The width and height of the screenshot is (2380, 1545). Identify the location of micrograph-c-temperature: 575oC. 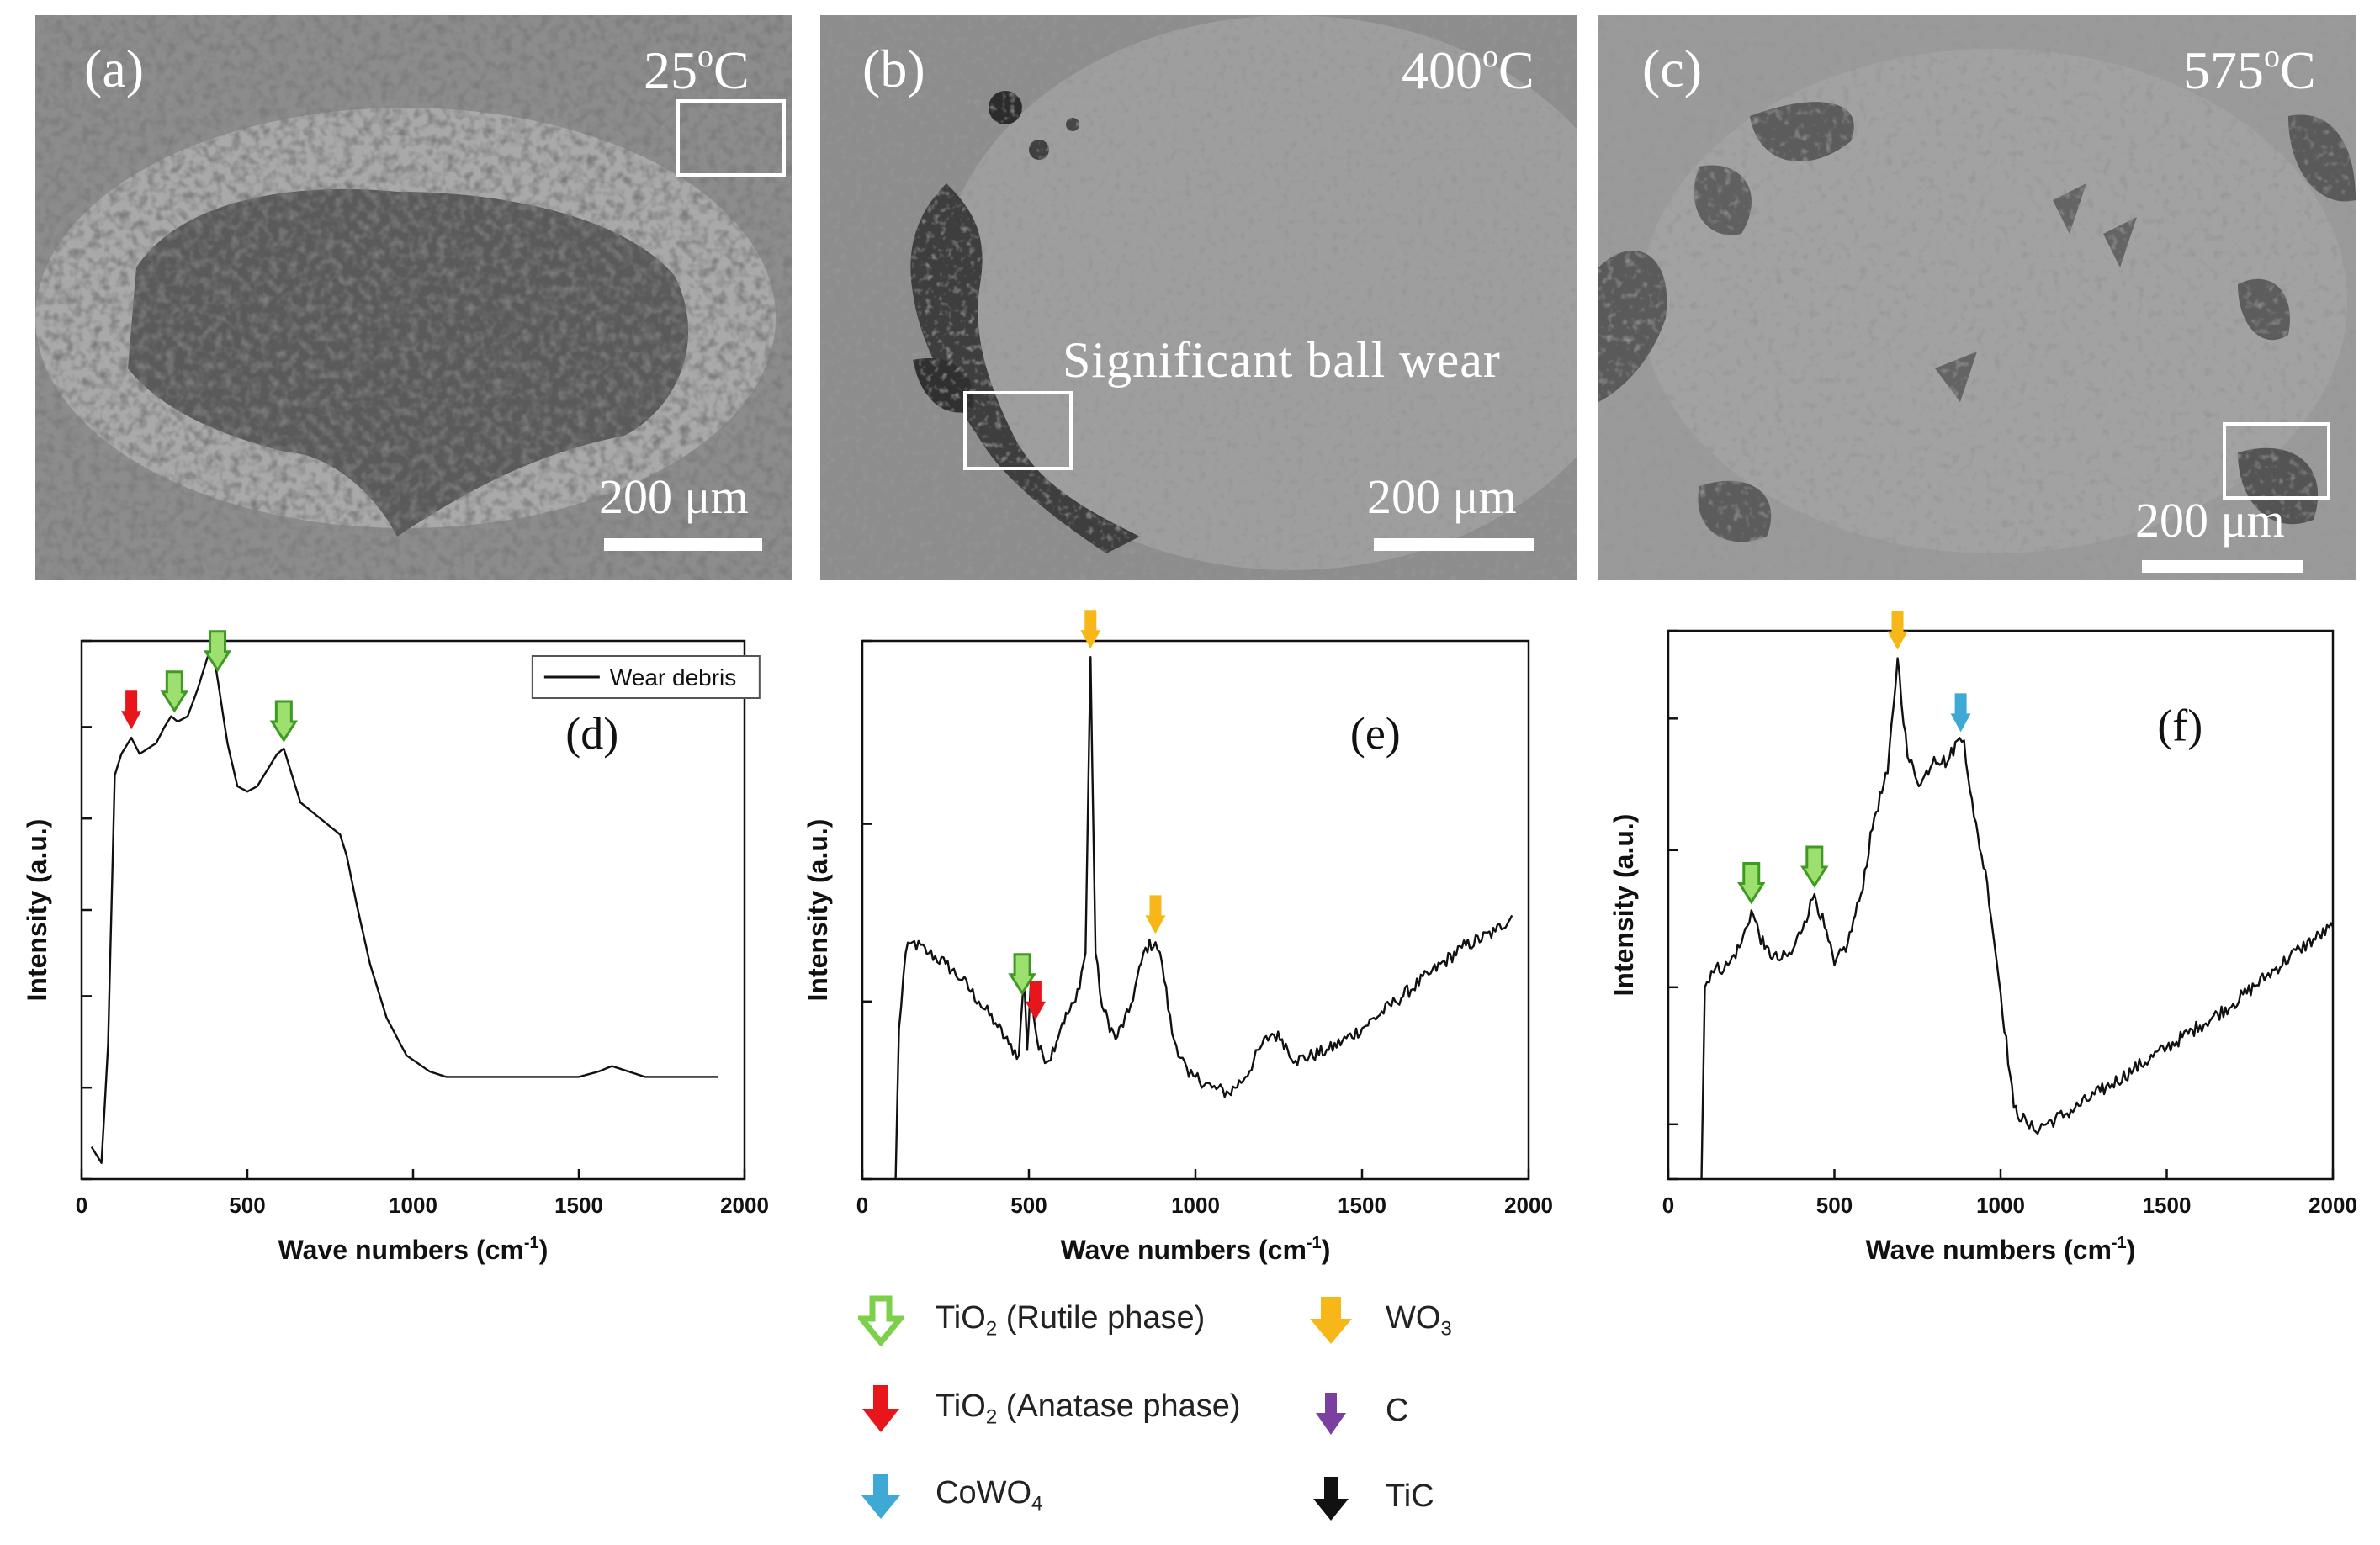
(2249, 69).